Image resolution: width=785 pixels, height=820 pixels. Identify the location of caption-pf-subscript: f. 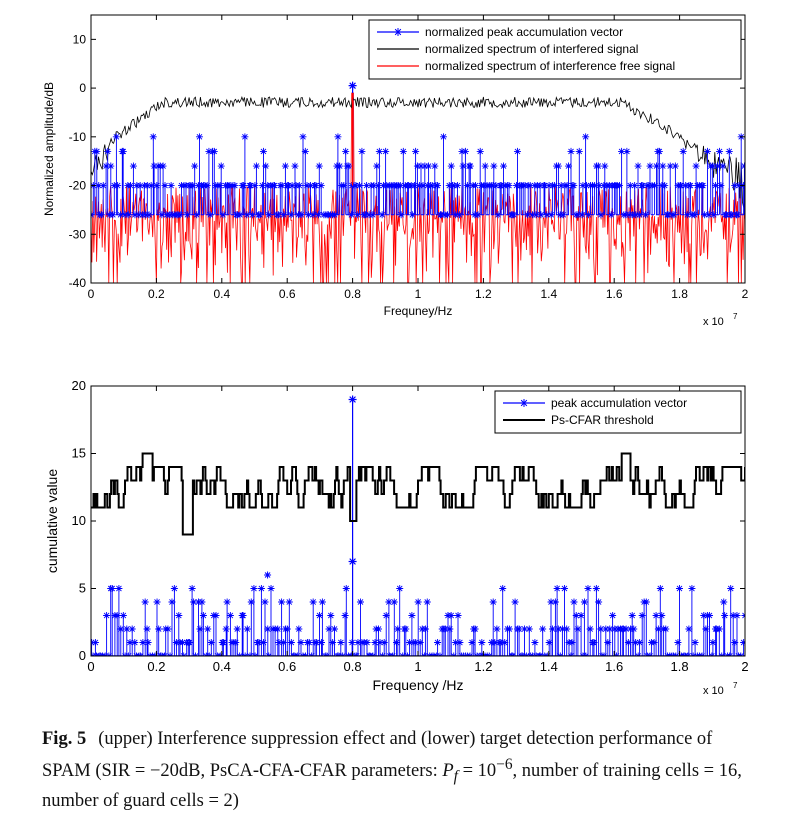
(455, 776).